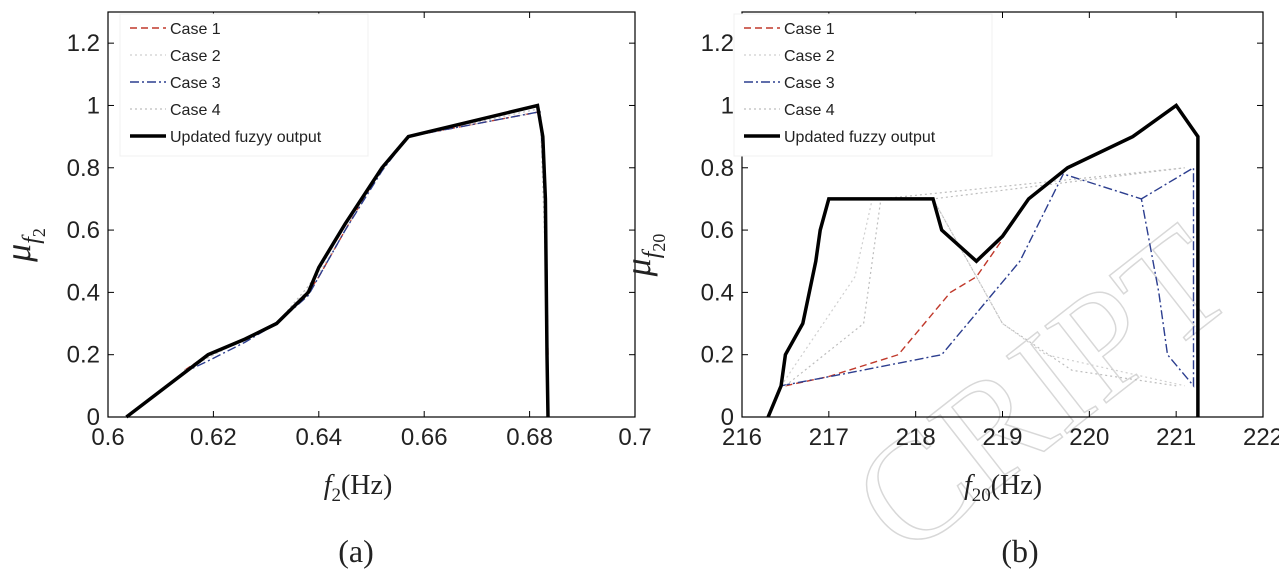  Describe the element at coordinates (529, 437) in the screenshot. I see `x-tick-label: 0.68` at that location.